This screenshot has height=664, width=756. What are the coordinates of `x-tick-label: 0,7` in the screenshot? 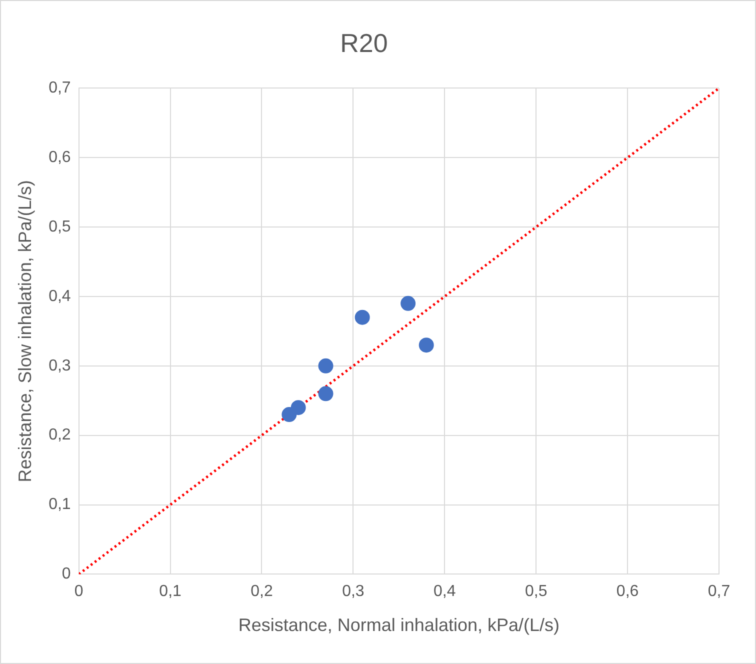 It's located at (719, 591).